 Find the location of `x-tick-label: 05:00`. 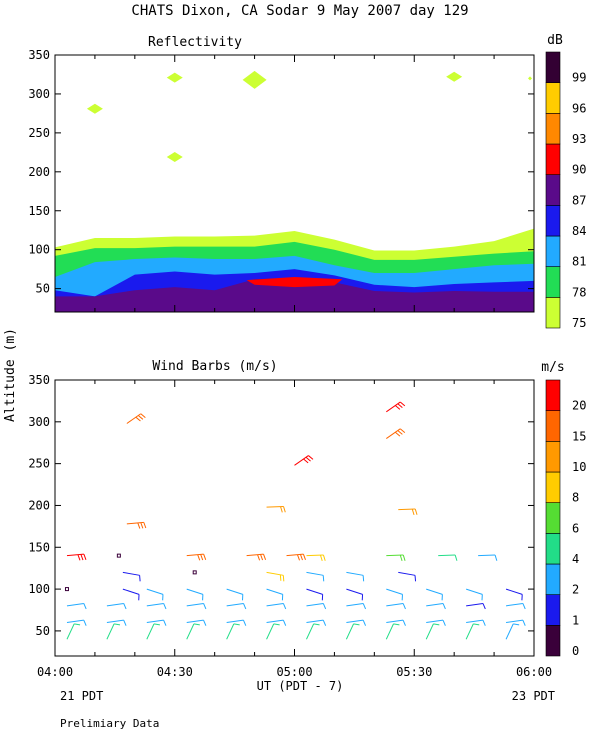

x-tick-label: 05:00 is located at coordinates (294, 672).